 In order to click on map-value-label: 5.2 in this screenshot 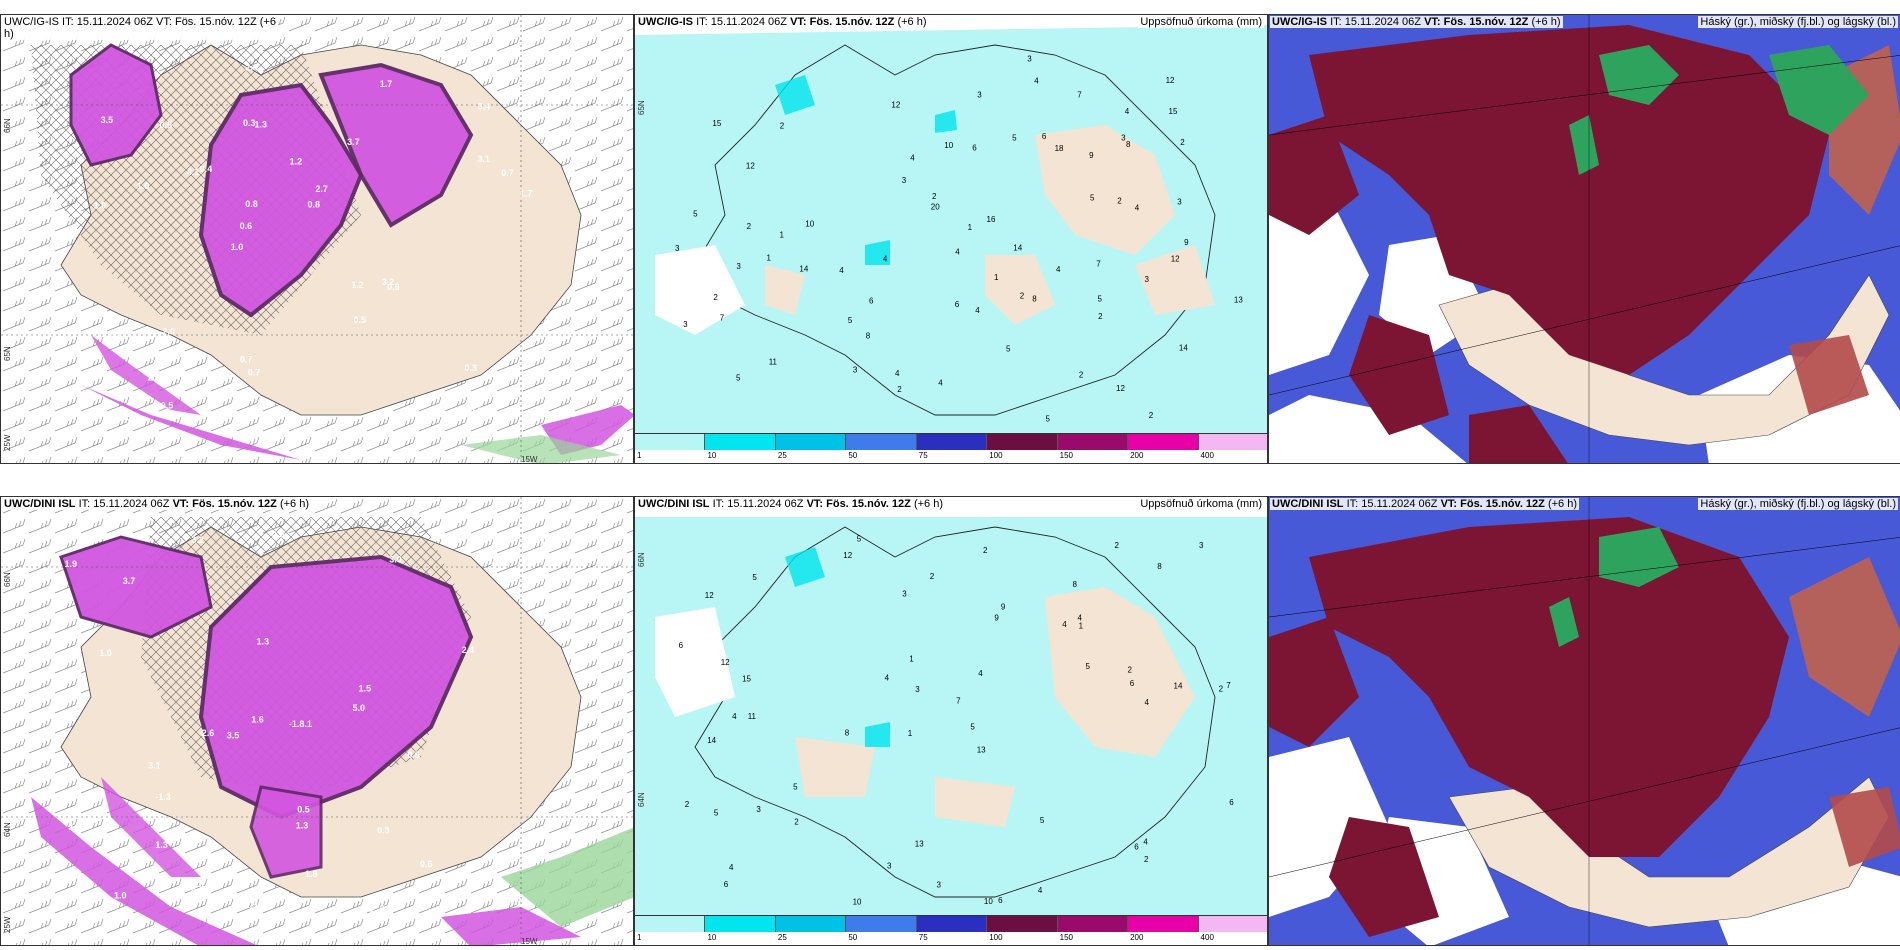, I will do `click(197, 892)`.